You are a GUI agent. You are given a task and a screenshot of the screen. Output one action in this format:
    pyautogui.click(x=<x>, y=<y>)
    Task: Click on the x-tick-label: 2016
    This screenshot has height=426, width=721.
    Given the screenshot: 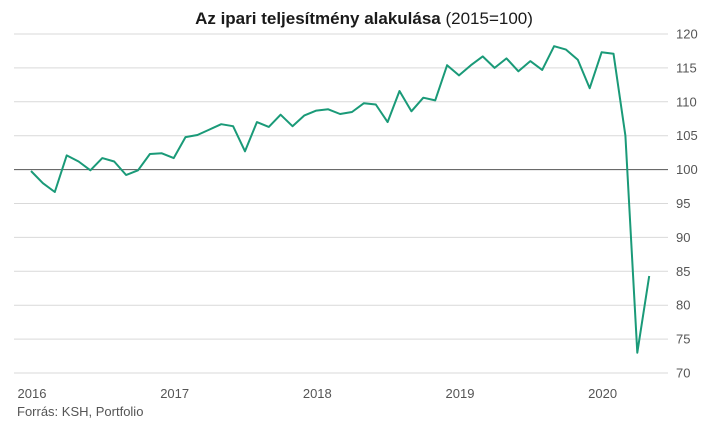 What is the action you would take?
    pyautogui.click(x=32, y=393)
    